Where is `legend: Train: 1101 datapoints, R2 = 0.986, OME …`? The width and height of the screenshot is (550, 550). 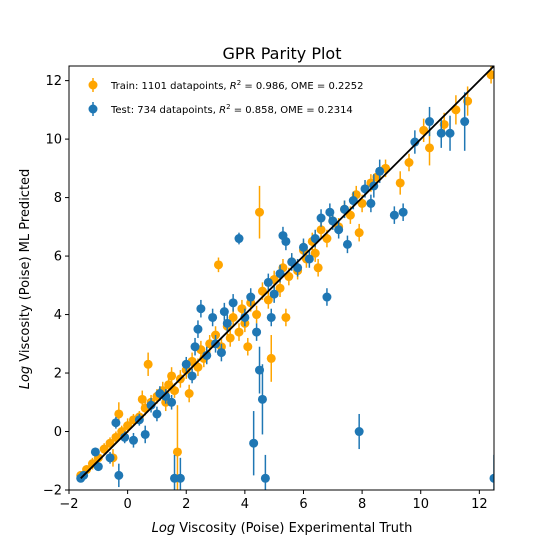
legend: Train: 1101 datapoints, R2 = 0.986, OME … is located at coordinates (225, 97).